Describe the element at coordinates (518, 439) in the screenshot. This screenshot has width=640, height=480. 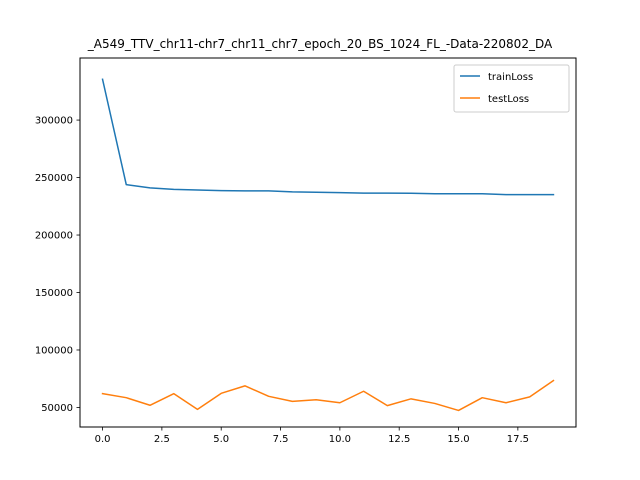
I see `x-tick-label: 17.5` at that location.